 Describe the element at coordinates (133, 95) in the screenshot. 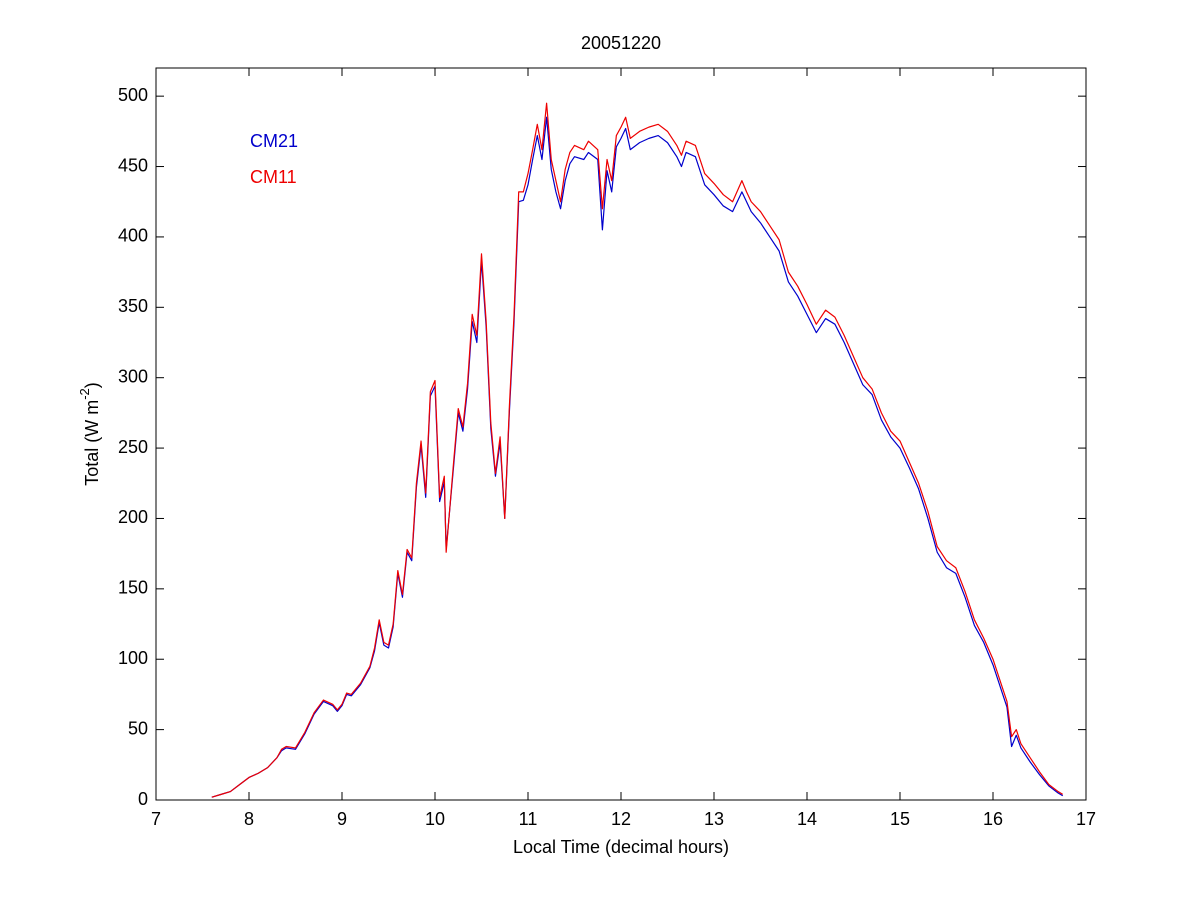

I see `y-tick-label: 500` at that location.